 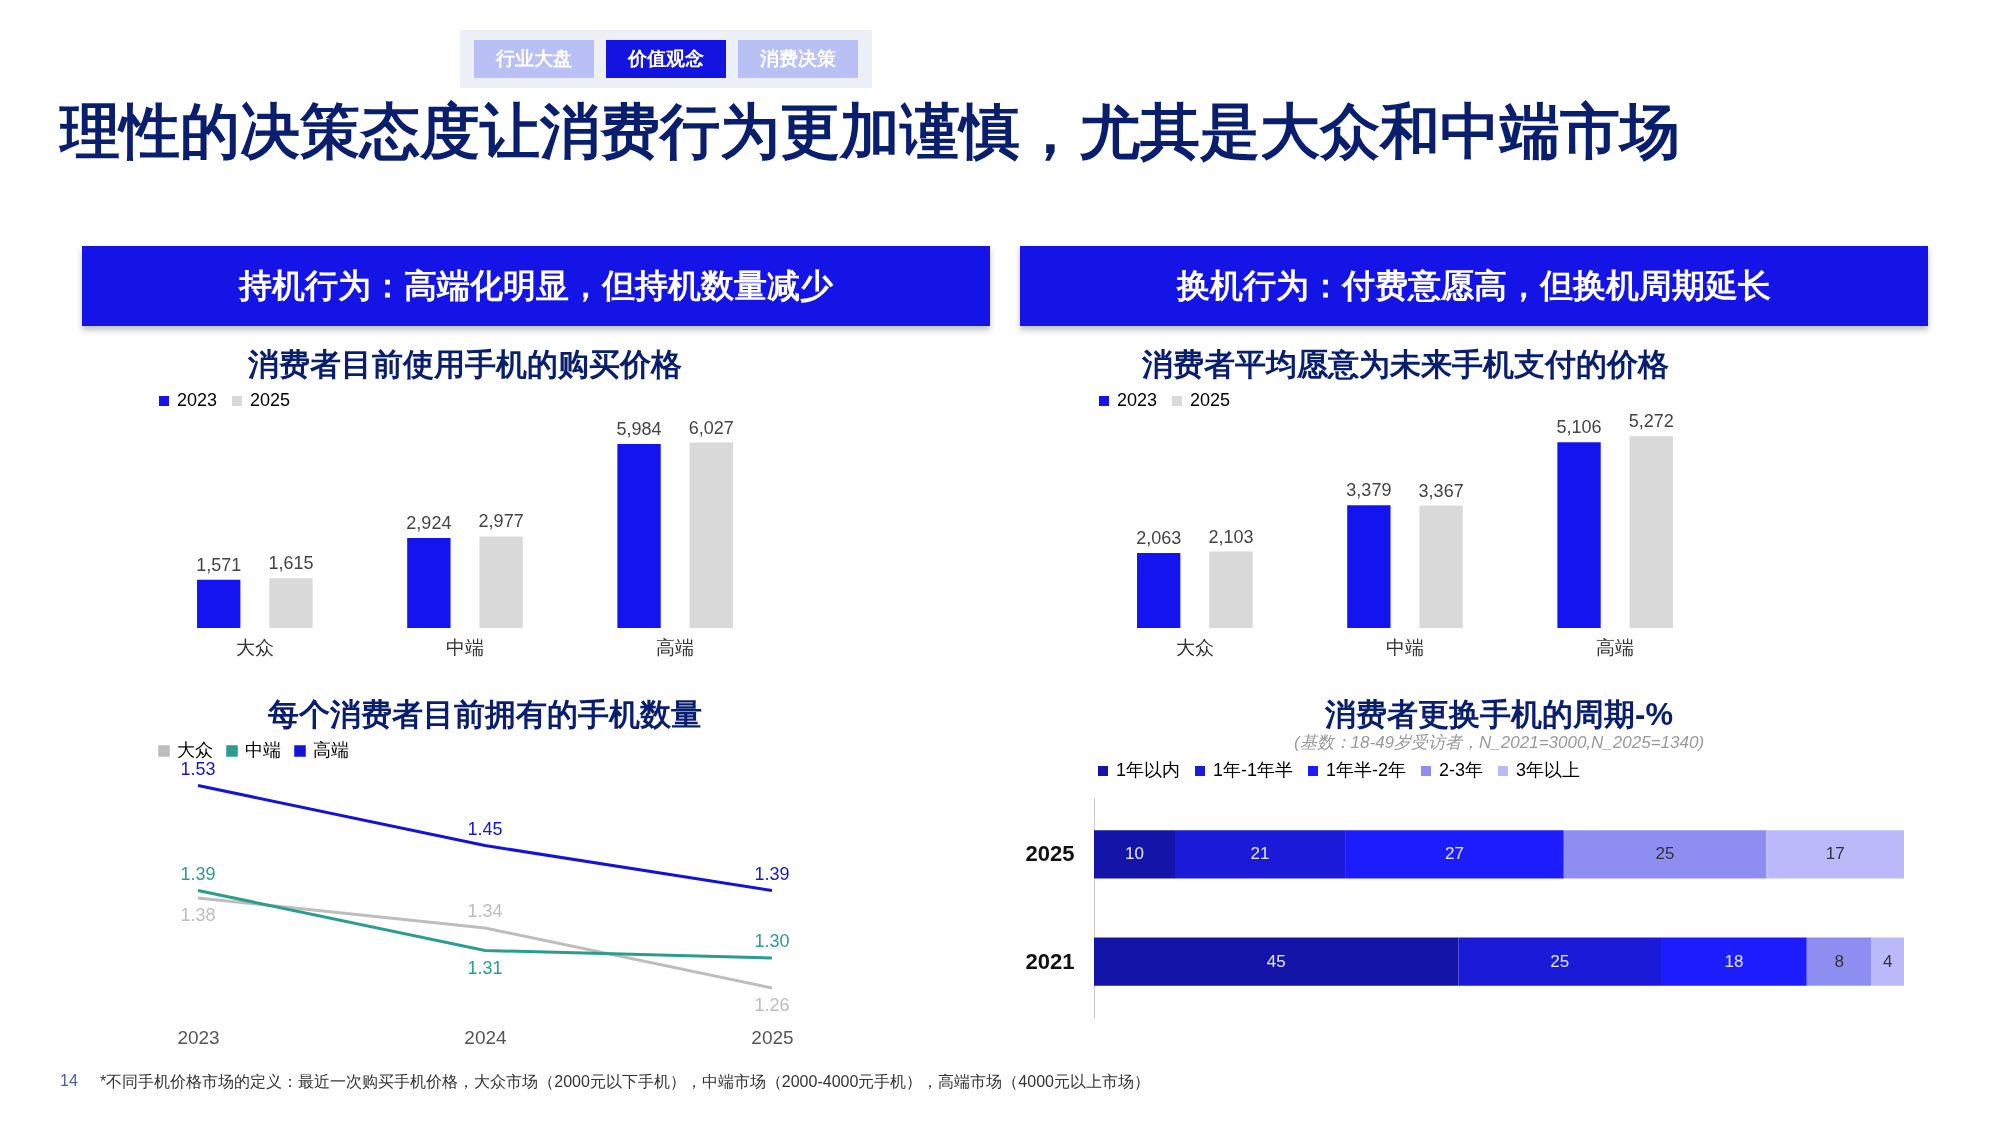 What do you see at coordinates (534, 59) in the screenshot?
I see `text: 行业大盘` at bounding box center [534, 59].